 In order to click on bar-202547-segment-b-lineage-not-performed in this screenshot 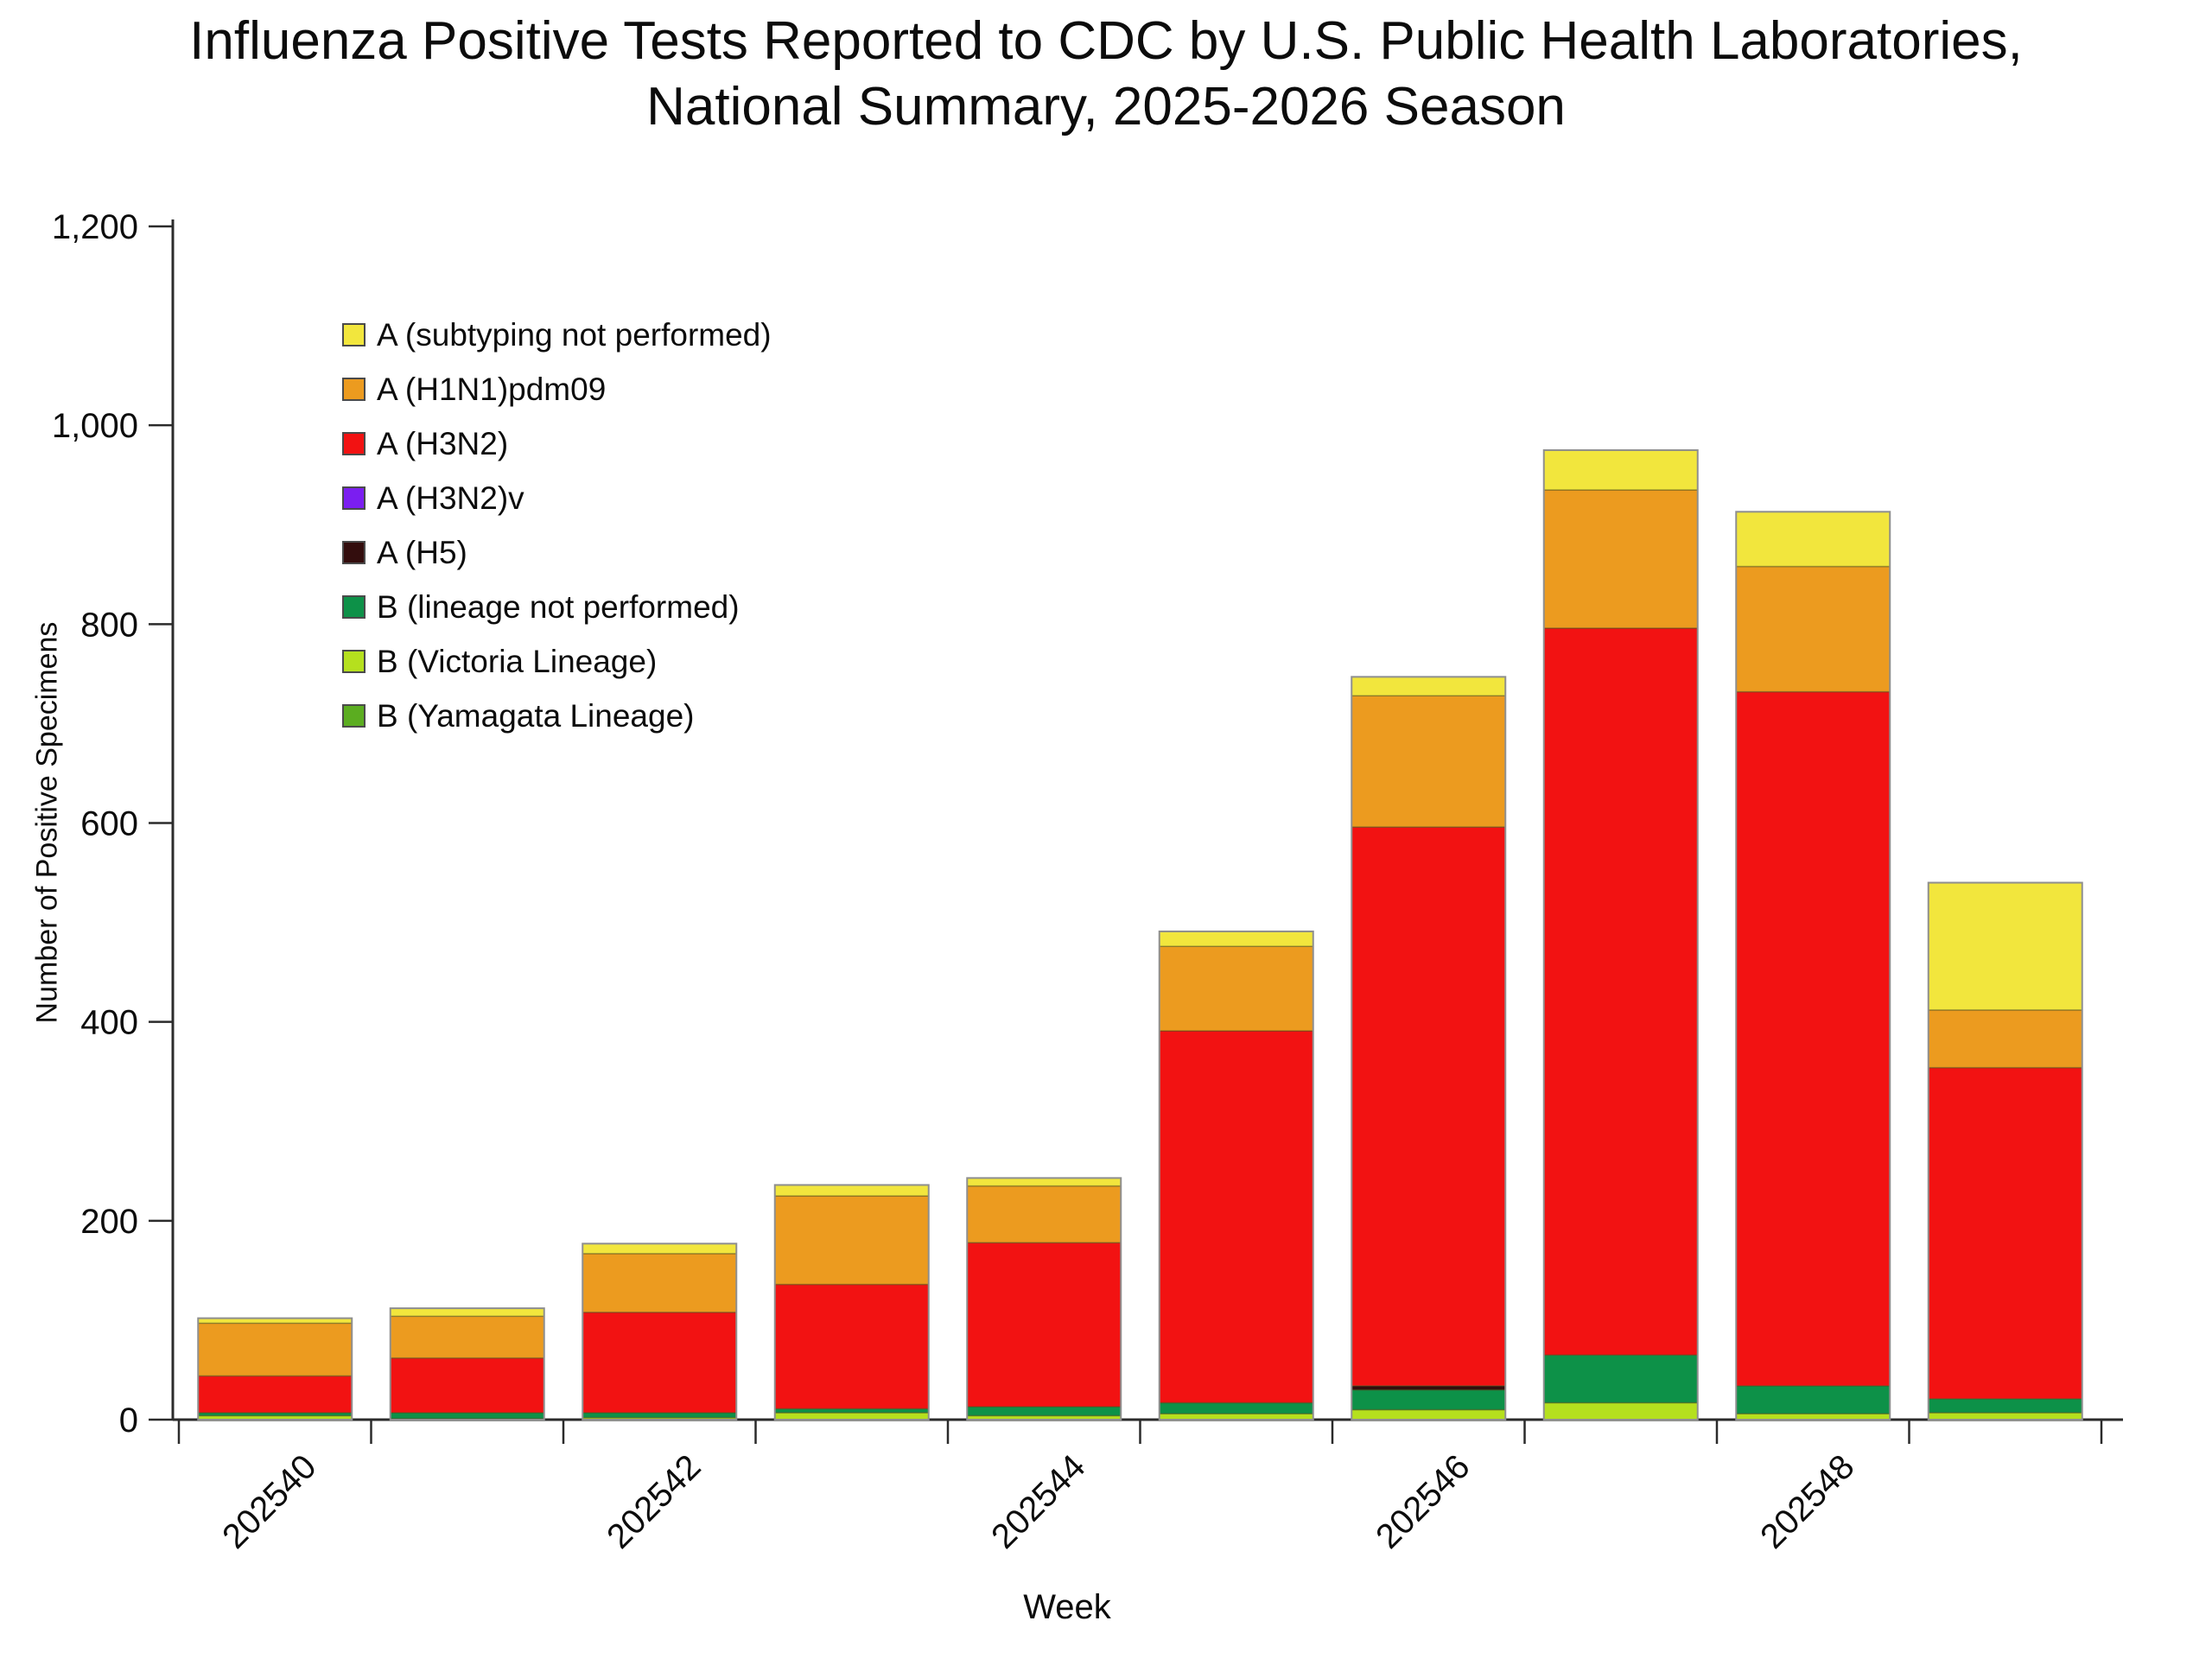, I will do `click(1621, 1379)`.